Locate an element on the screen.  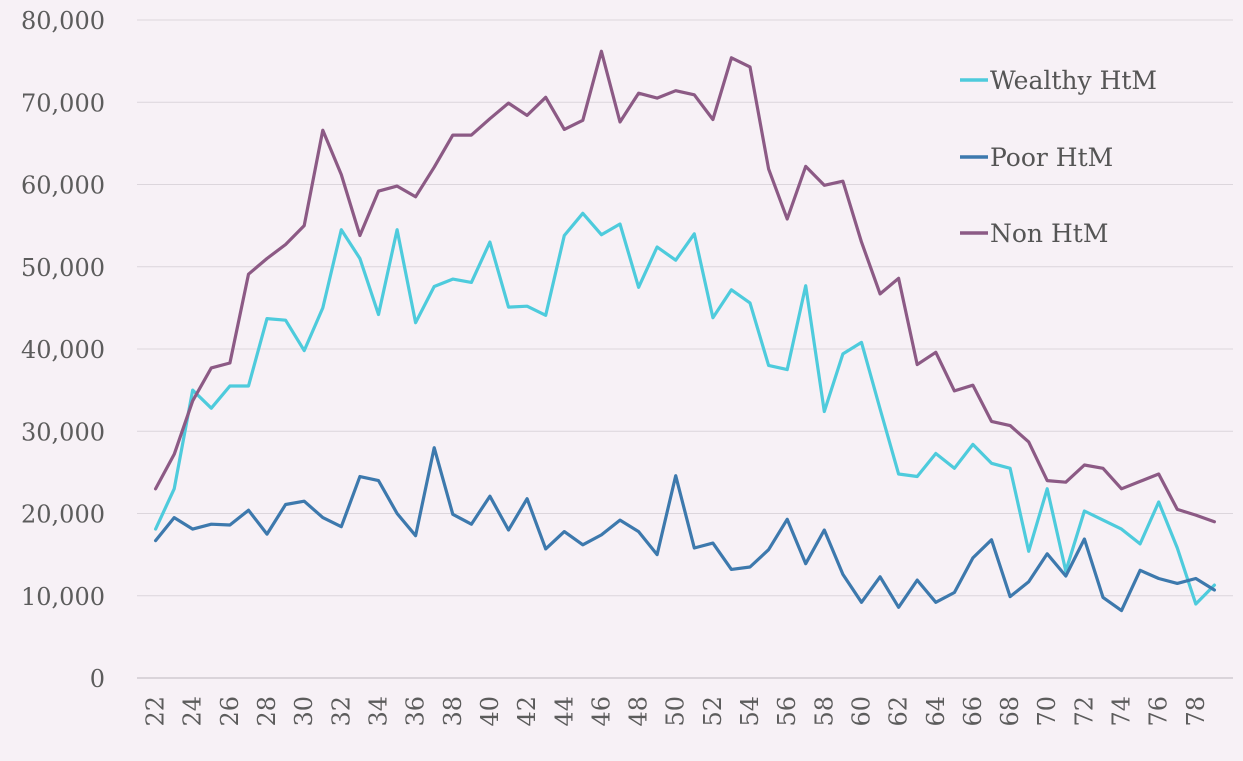
x-tick-label: 36 is located at coordinates (416, 711).